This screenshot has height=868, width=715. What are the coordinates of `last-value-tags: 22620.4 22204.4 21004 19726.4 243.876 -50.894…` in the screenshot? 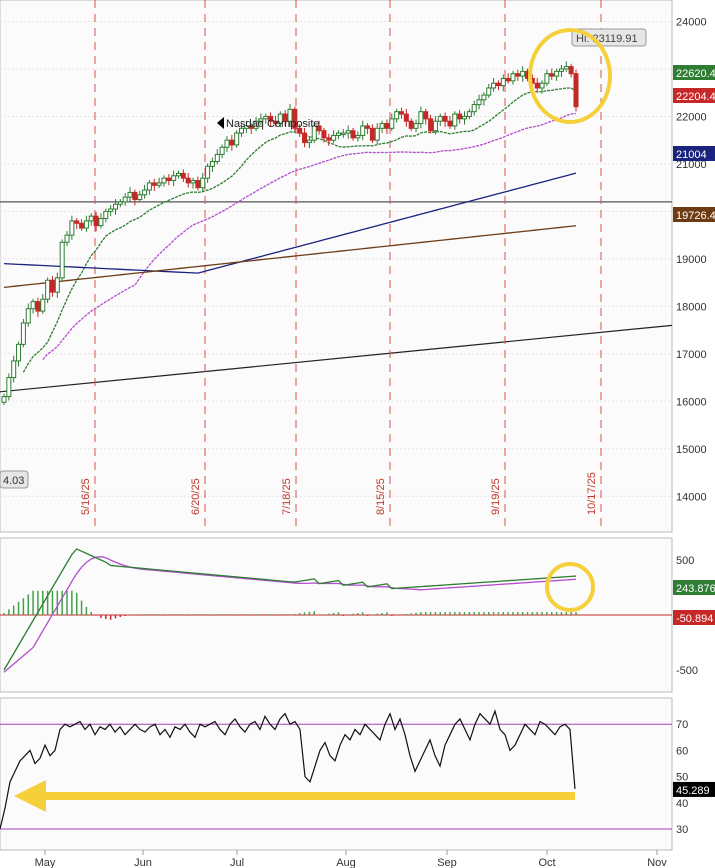 It's located at (694, 431).